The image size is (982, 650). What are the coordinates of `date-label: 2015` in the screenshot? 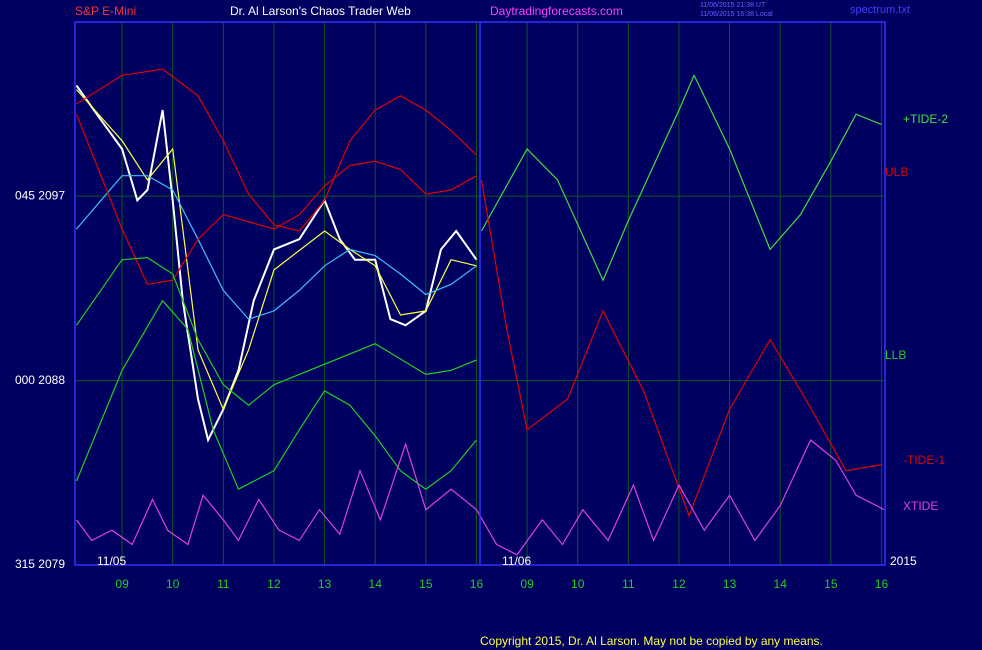 It's located at (903, 561).